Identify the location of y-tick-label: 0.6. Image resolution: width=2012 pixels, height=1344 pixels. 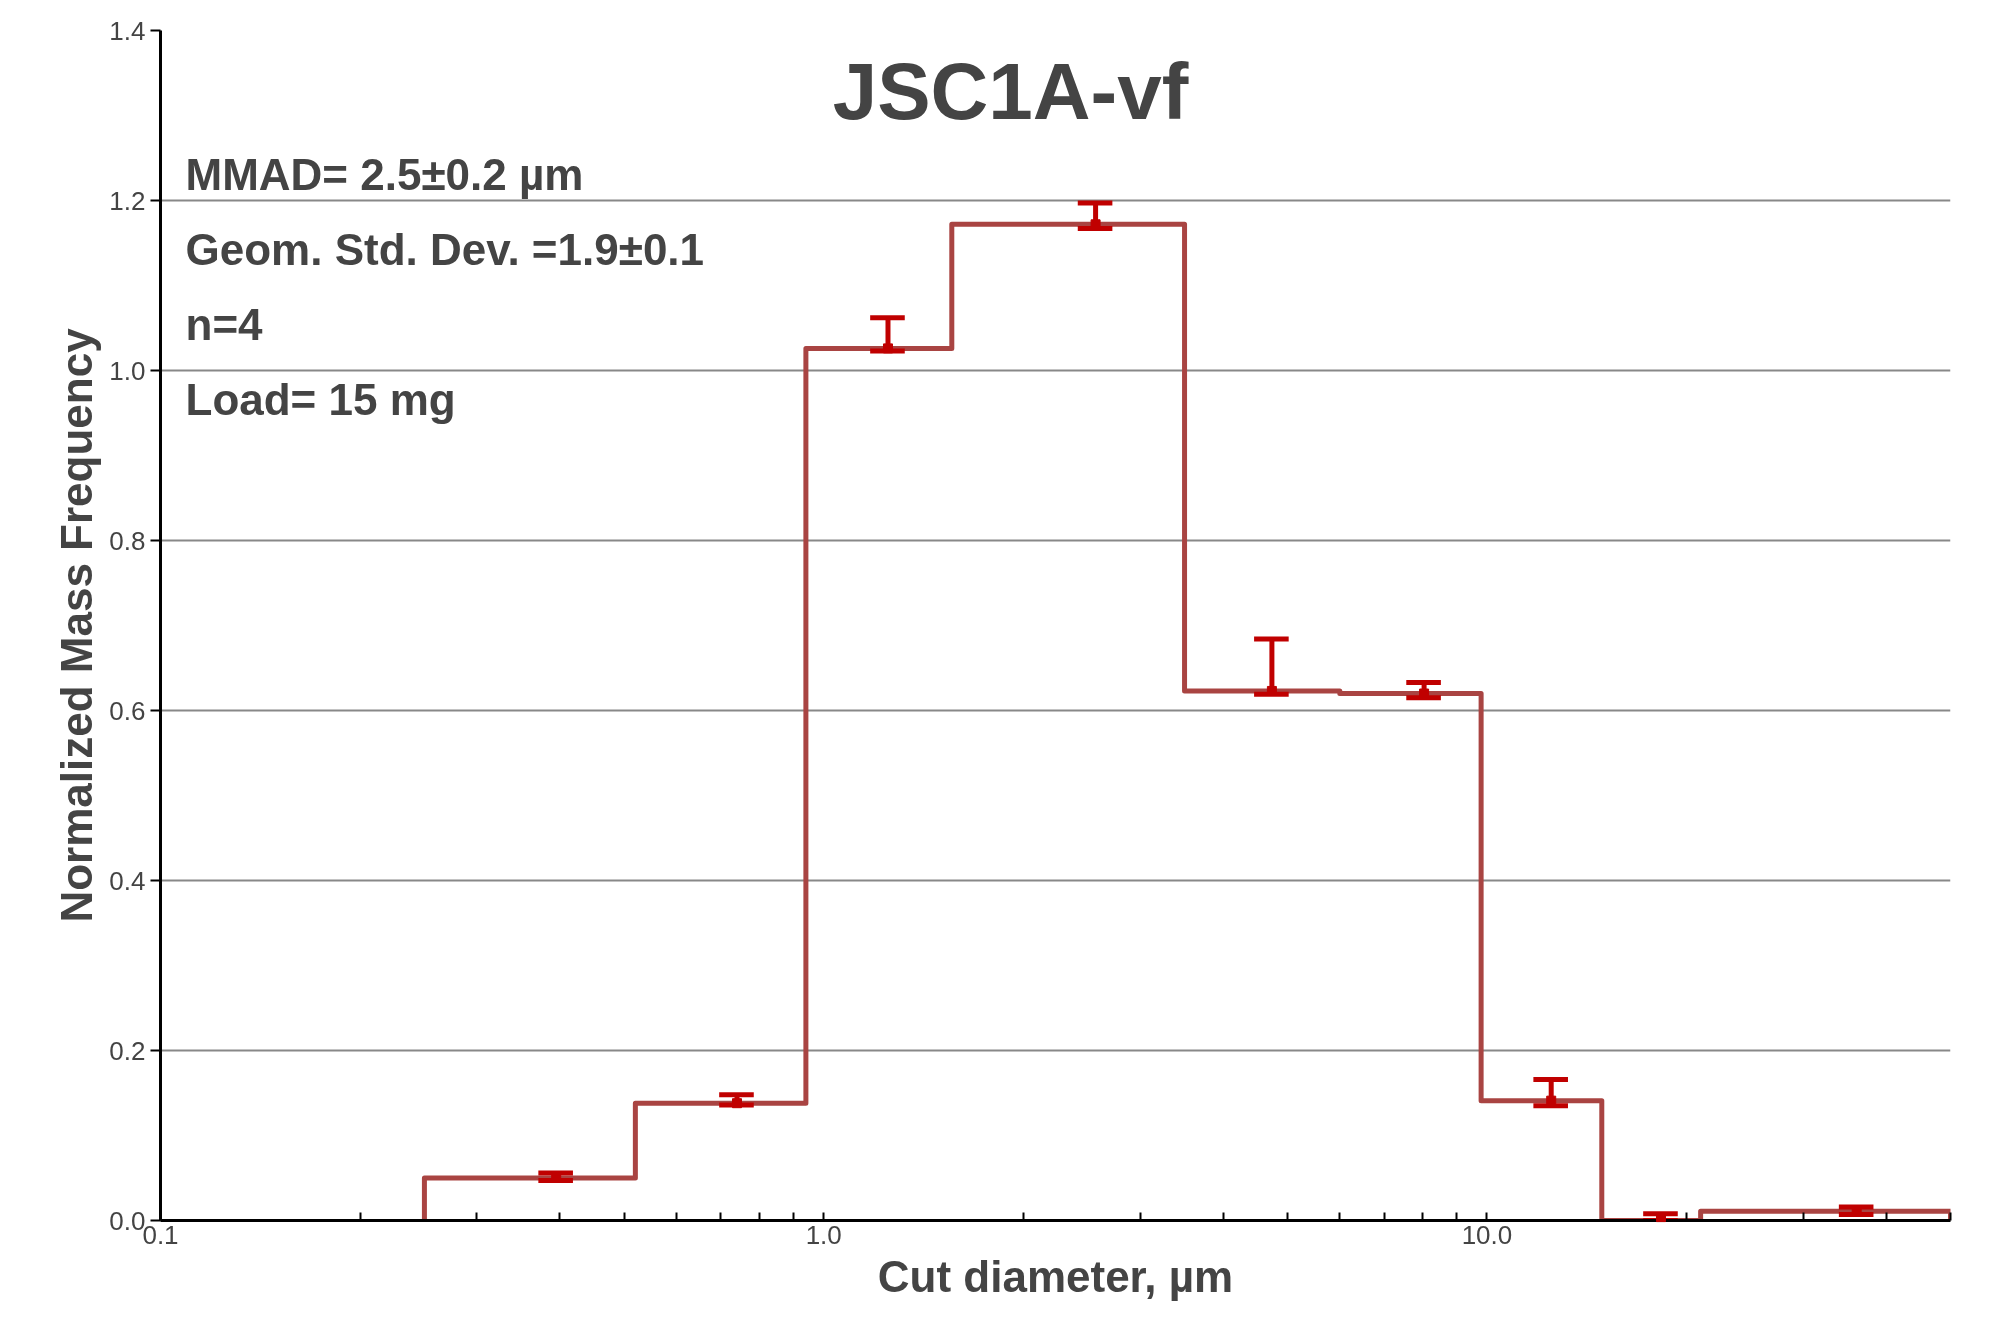
(127, 710).